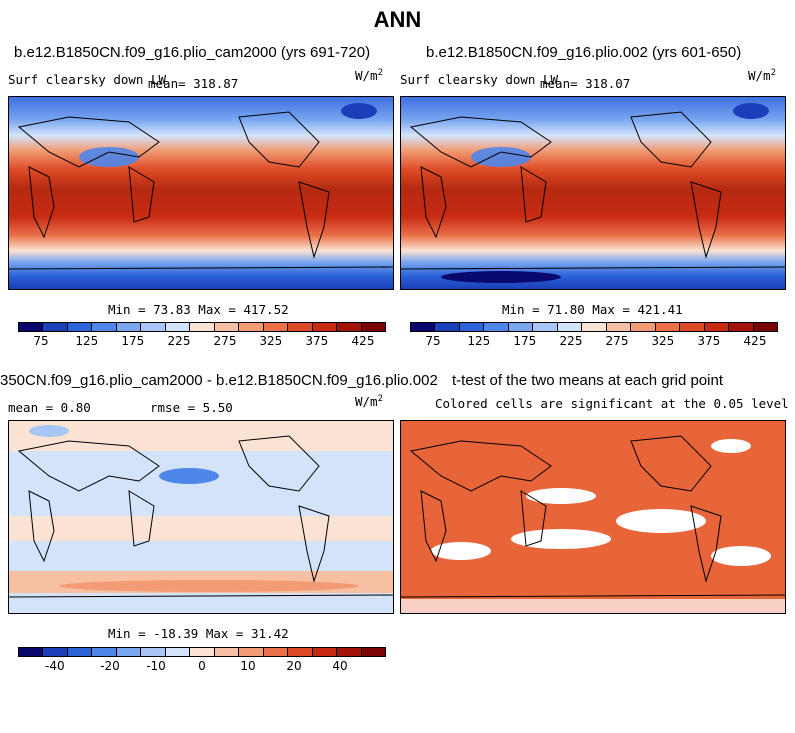 The width and height of the screenshot is (795, 733). Describe the element at coordinates (49, 407) in the screenshot. I see `panel3-mean: mean = 0.80` at that location.